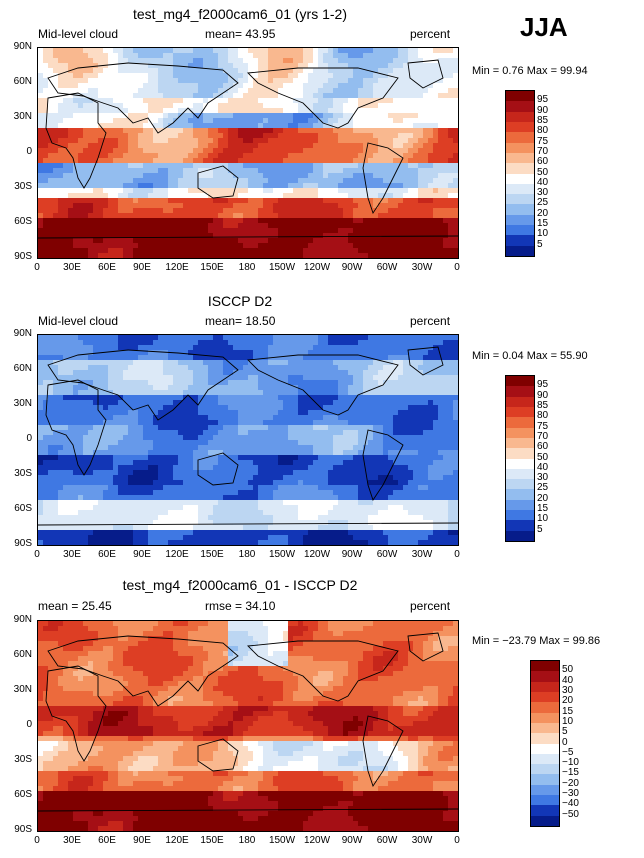  What do you see at coordinates (530, 71) in the screenshot?
I see `min-max-label: Min = 0.76 Max = 99.94` at bounding box center [530, 71].